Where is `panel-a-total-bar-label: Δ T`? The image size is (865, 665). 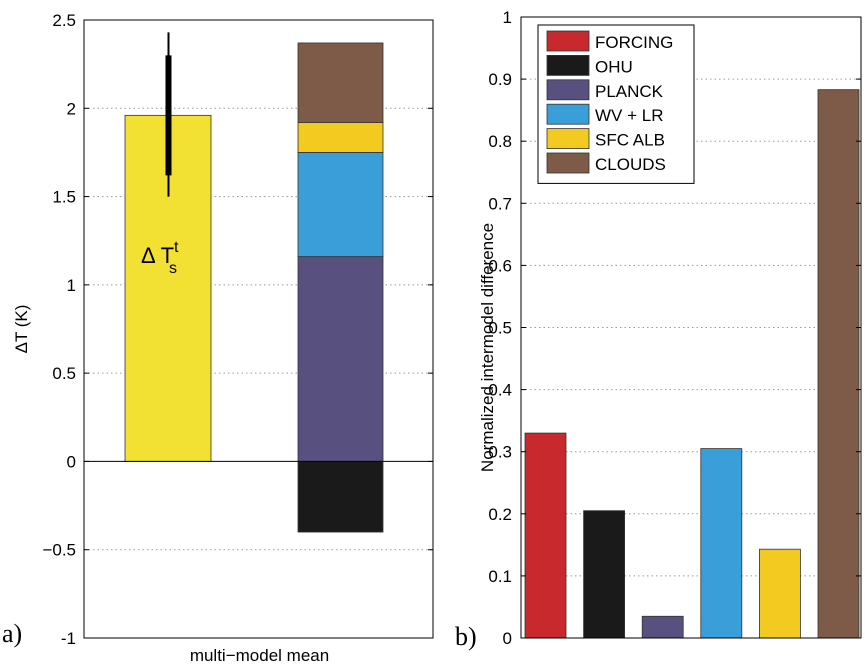 panel-a-total-bar-label: Δ T is located at coordinates (157, 255).